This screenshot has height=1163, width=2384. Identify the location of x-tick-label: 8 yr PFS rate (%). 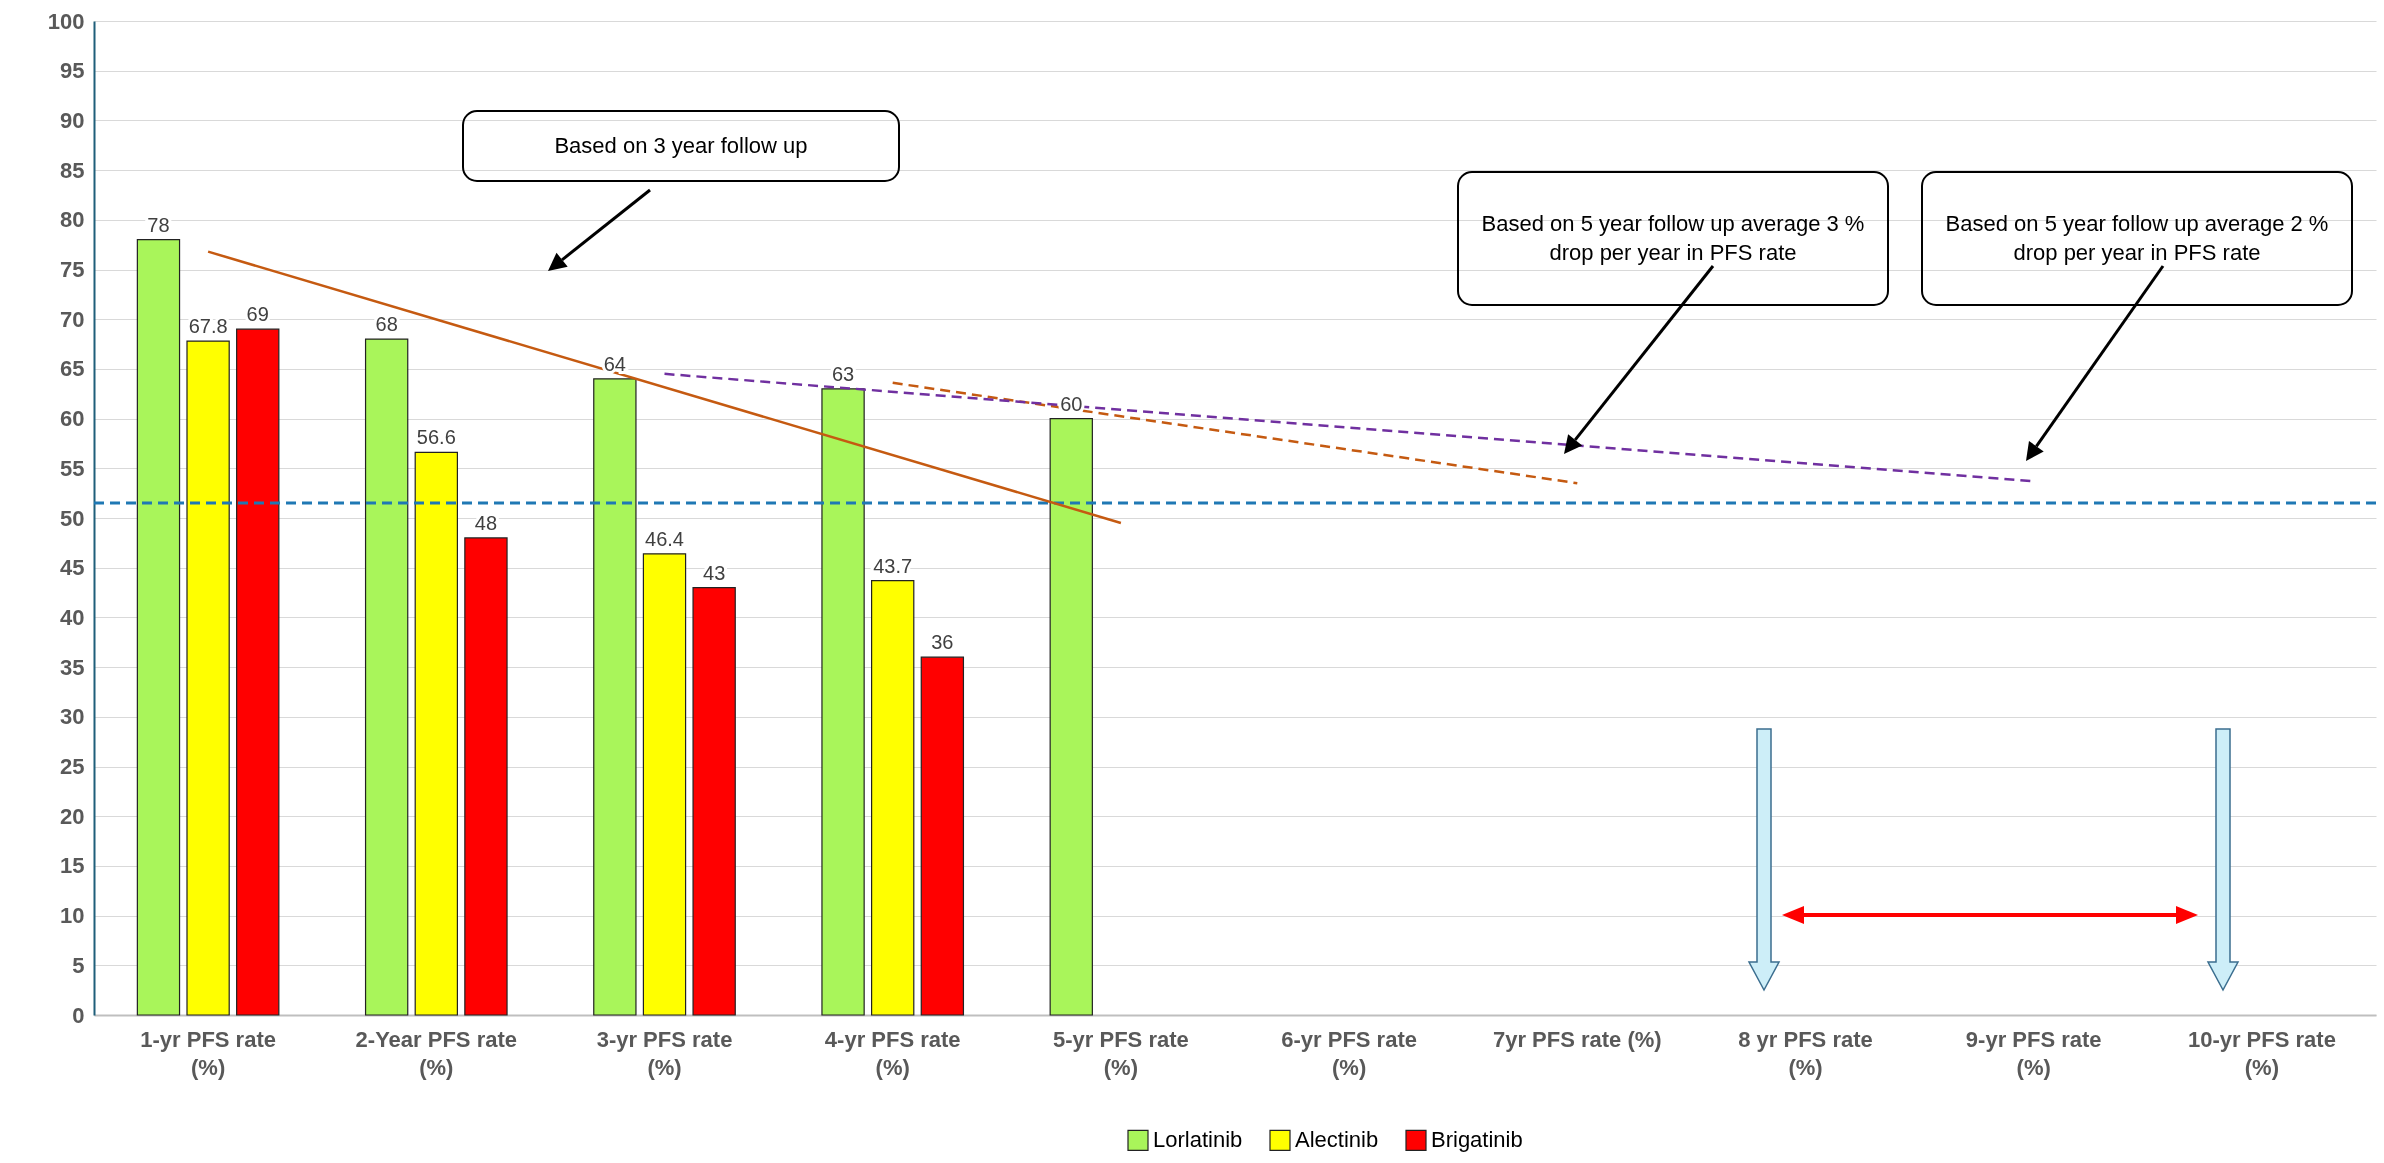
(1805, 1053).